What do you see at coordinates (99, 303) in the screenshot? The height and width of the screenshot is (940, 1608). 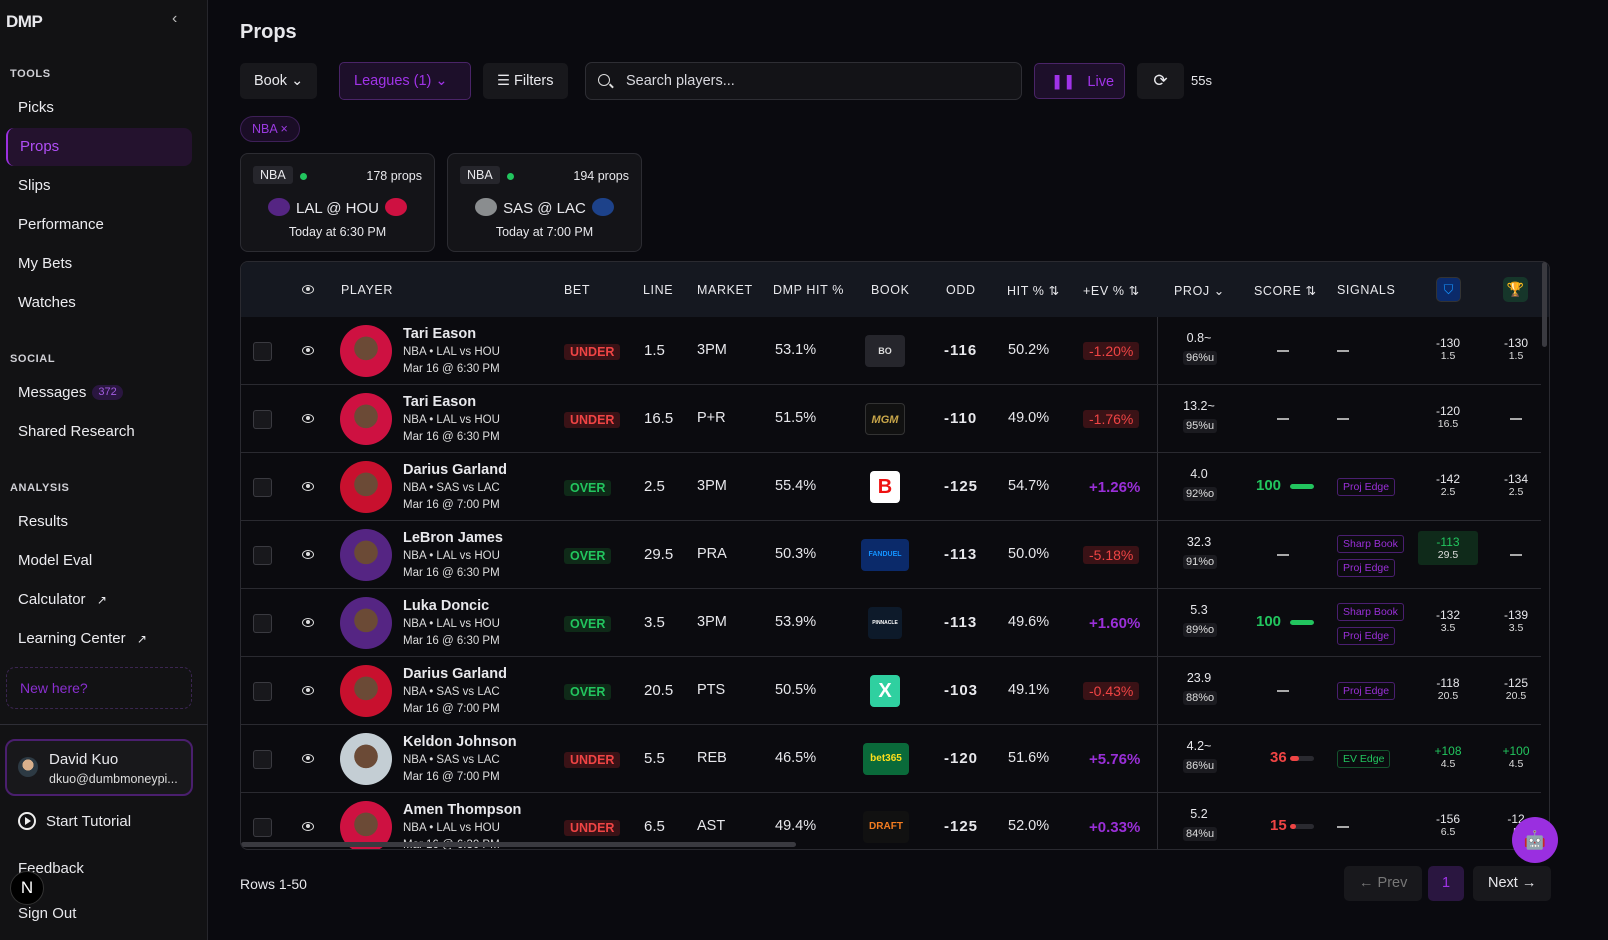 I see `sidebar-item-watches: Watches` at bounding box center [99, 303].